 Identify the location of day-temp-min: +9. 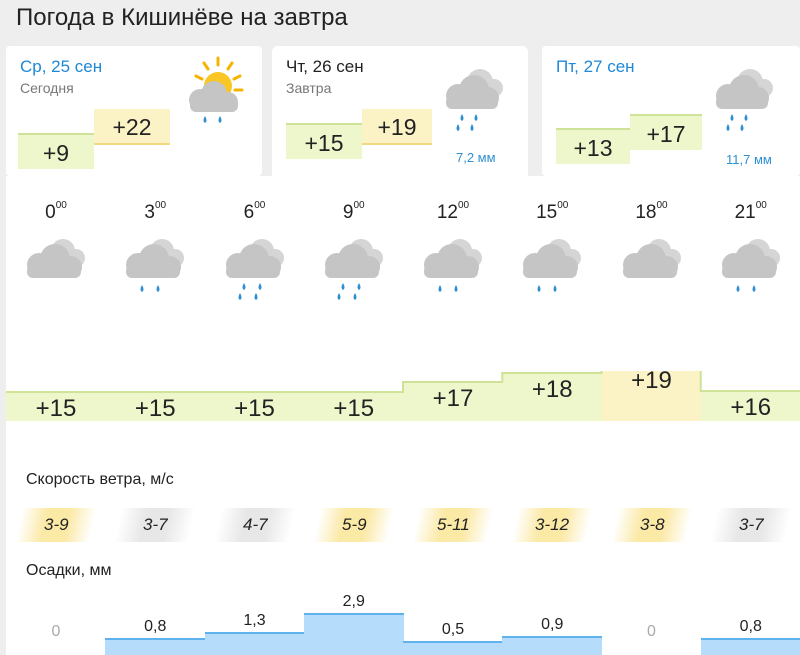
(56, 151).